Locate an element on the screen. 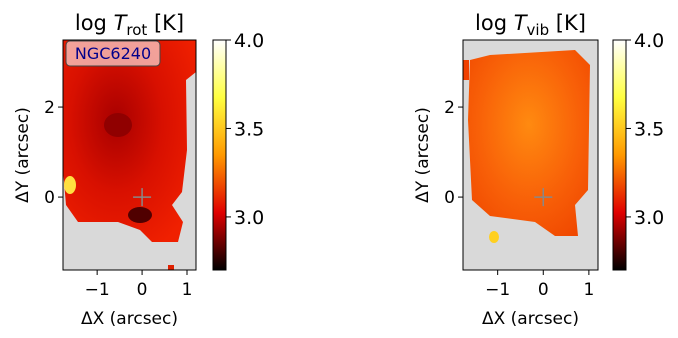 This screenshot has height=338, width=678. annotation: NGC6240 is located at coordinates (113, 53).